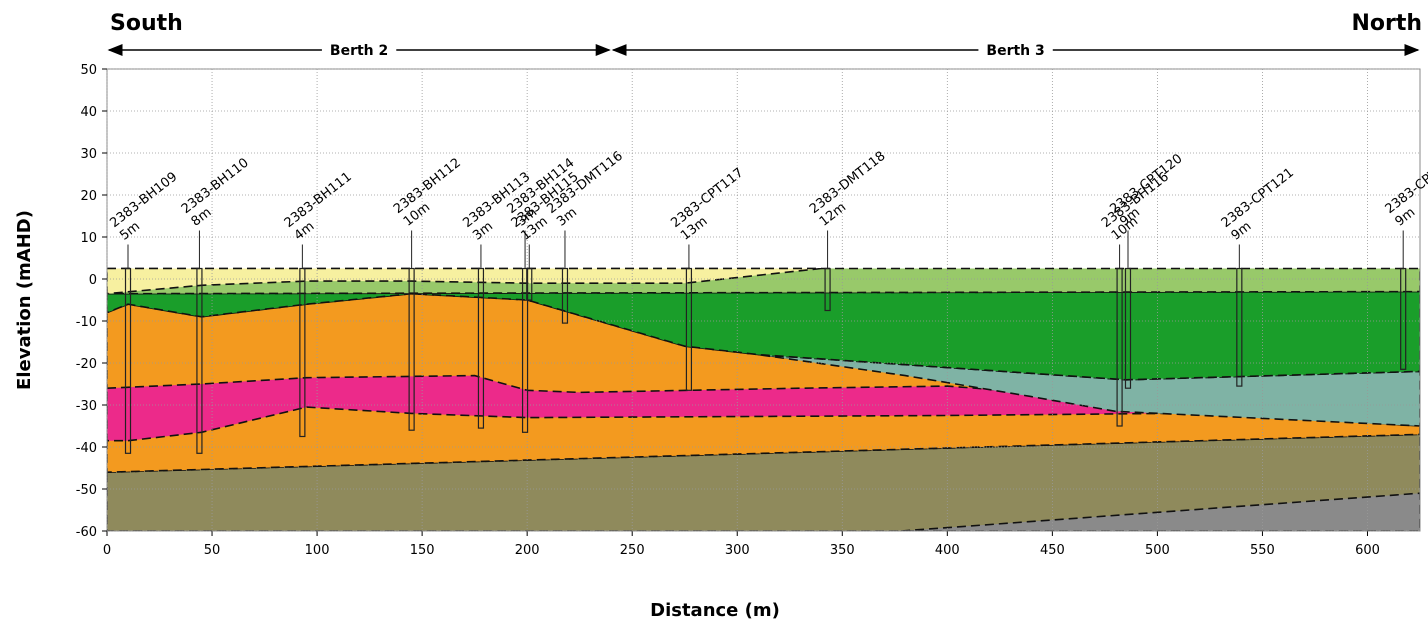  What do you see at coordinates (93, 280) in the screenshot?
I see `y-tick-label: 0` at bounding box center [93, 280].